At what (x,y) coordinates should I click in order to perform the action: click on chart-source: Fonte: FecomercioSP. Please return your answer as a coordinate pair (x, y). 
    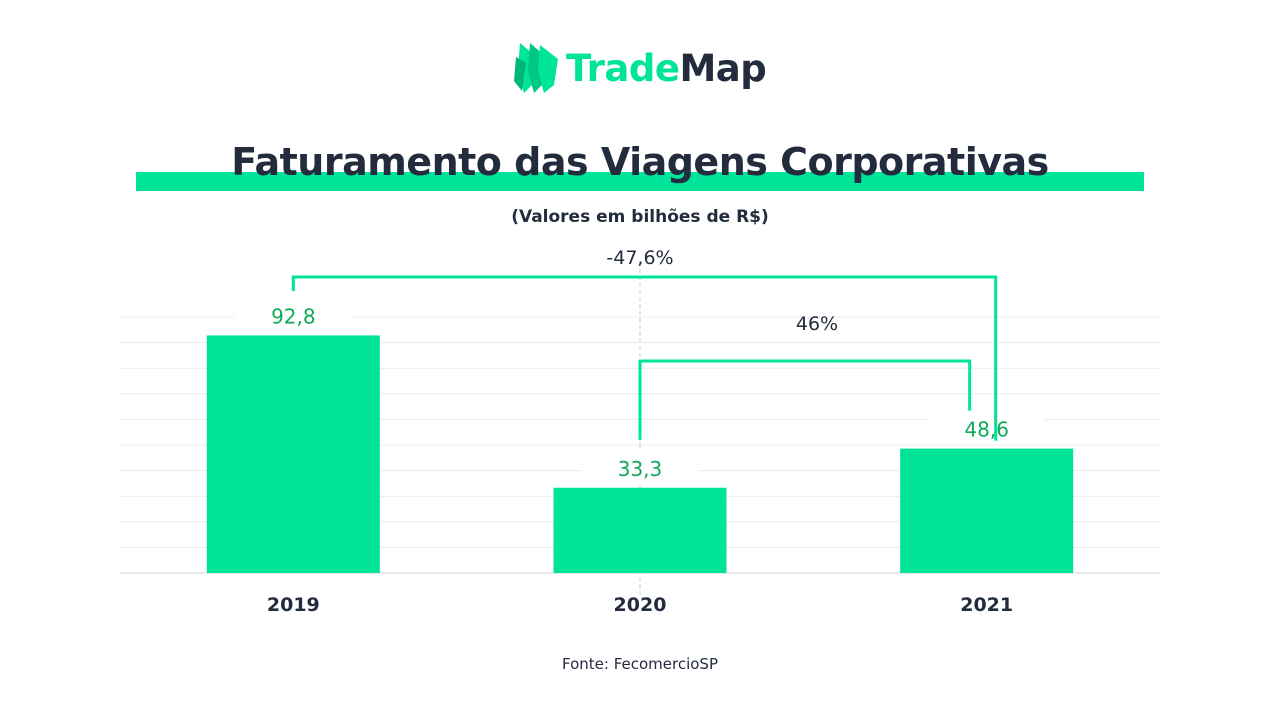
    Looking at the image, I should click on (639, 664).